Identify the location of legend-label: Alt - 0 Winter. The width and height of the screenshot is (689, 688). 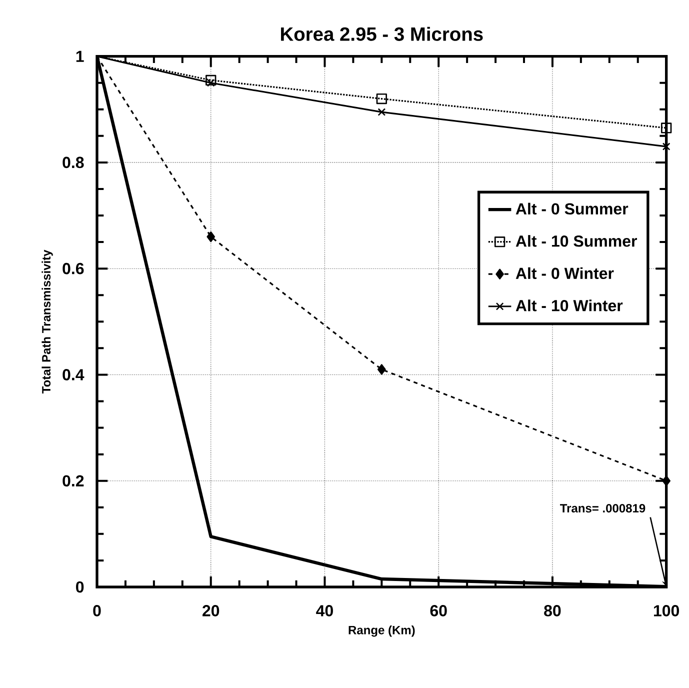
(565, 273).